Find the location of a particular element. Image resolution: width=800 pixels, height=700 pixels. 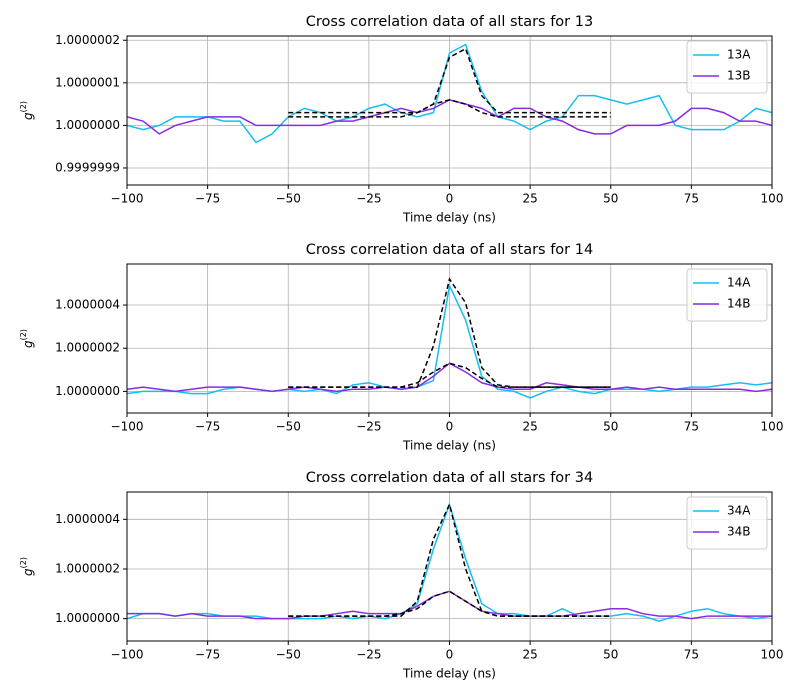

legend-label: 34B is located at coordinates (739, 532).